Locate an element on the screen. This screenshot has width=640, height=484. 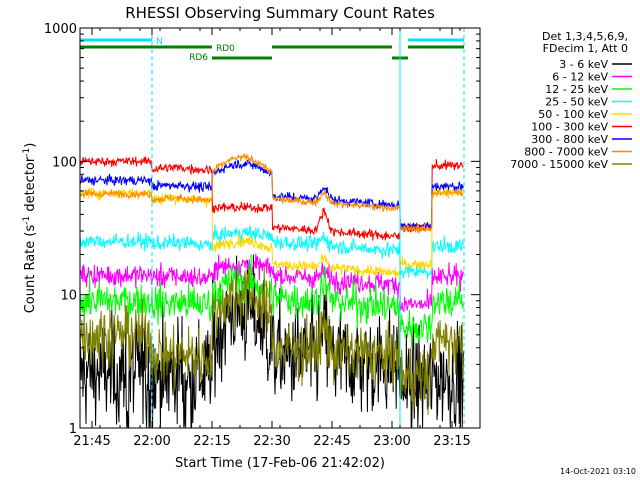
y-axis-label-mid: detector is located at coordinates (30, 186).